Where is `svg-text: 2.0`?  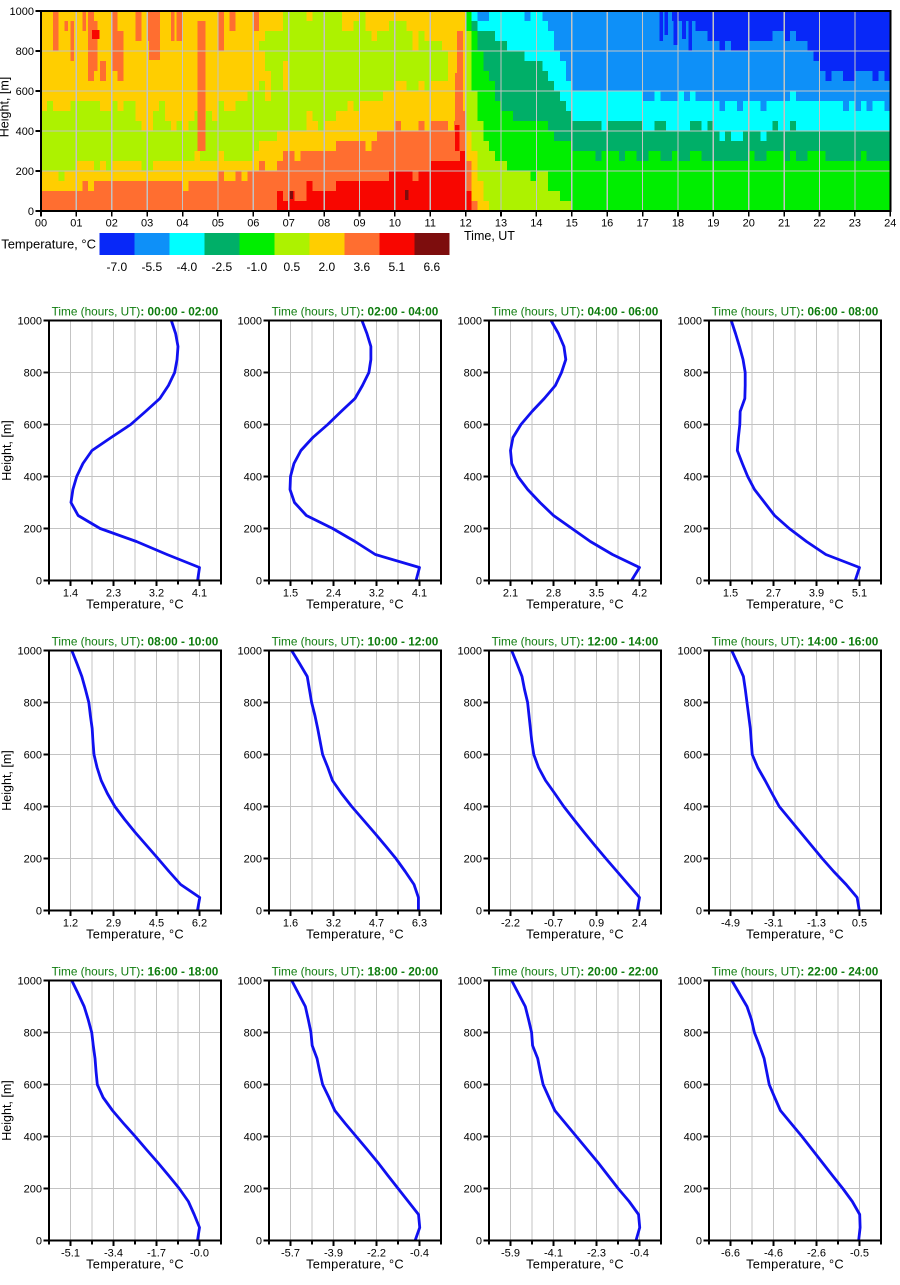 svg-text: 2.0 is located at coordinates (326, 267).